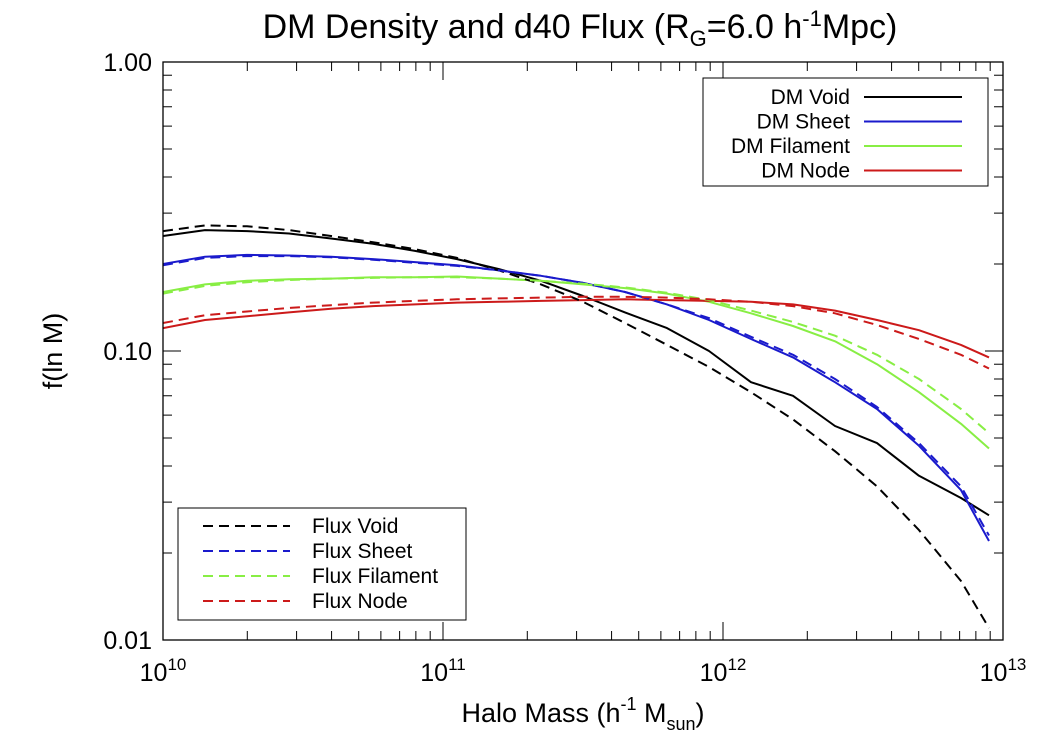 The image size is (1050, 750). I want to click on x-tick-label: 1012, so click(723, 671).